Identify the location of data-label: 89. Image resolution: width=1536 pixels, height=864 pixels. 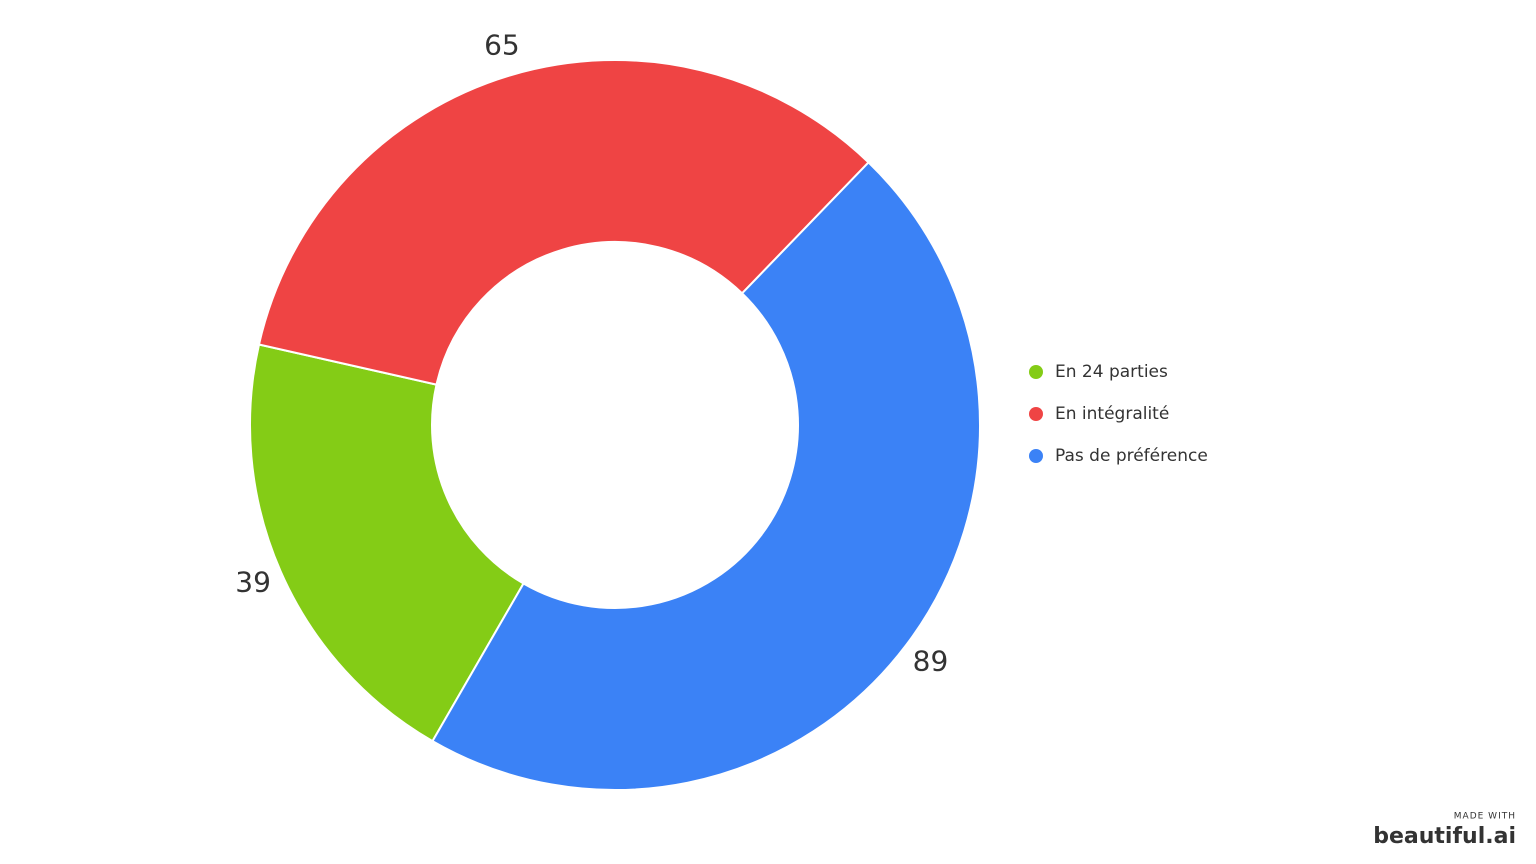
(931, 661).